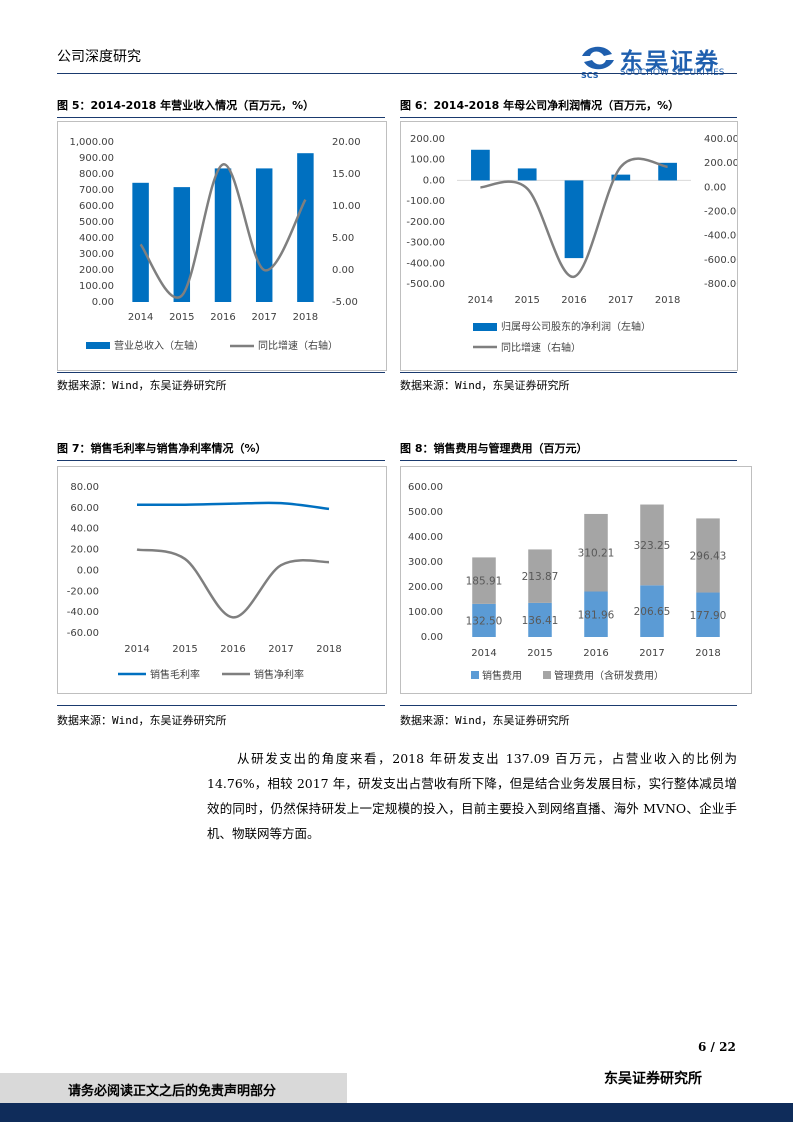  What do you see at coordinates (142, 385) in the screenshot?
I see `fig5-source: 数据来源：Wind，东吴证券研究所` at bounding box center [142, 385].